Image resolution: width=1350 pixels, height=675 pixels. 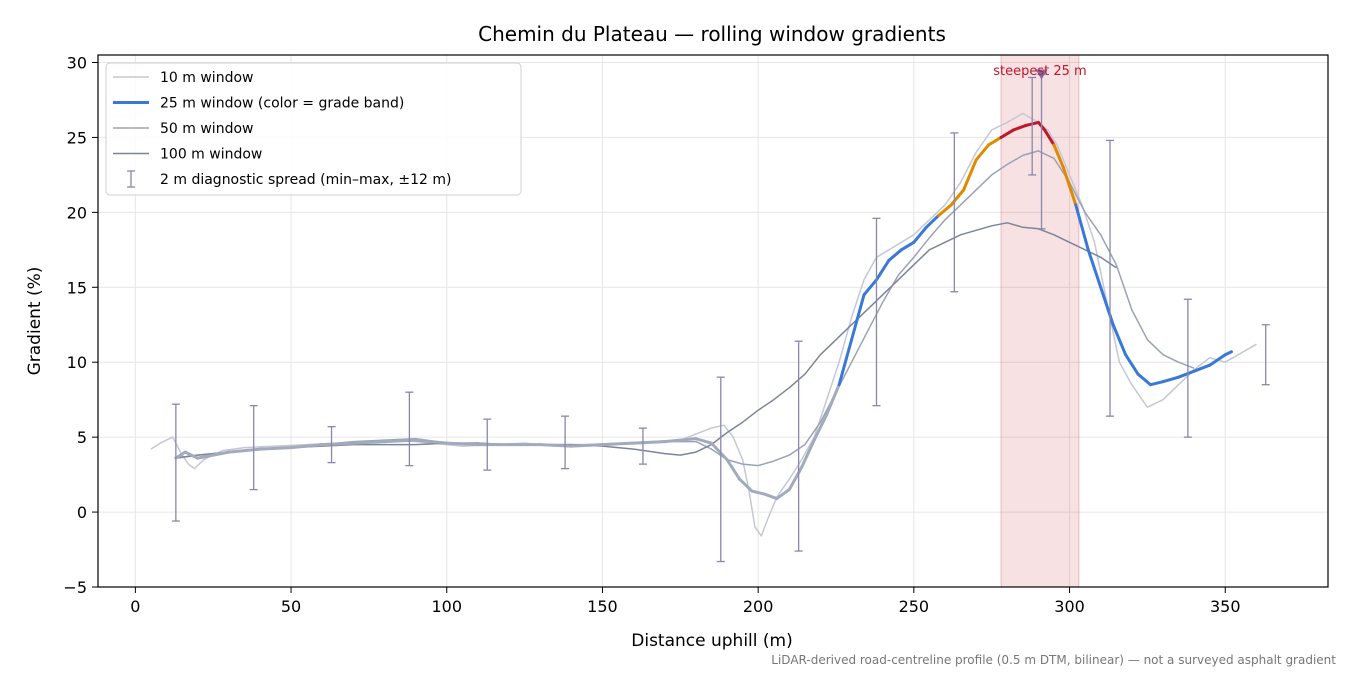 I want to click on legend-entry: 10 m window, so click(x=183, y=78).